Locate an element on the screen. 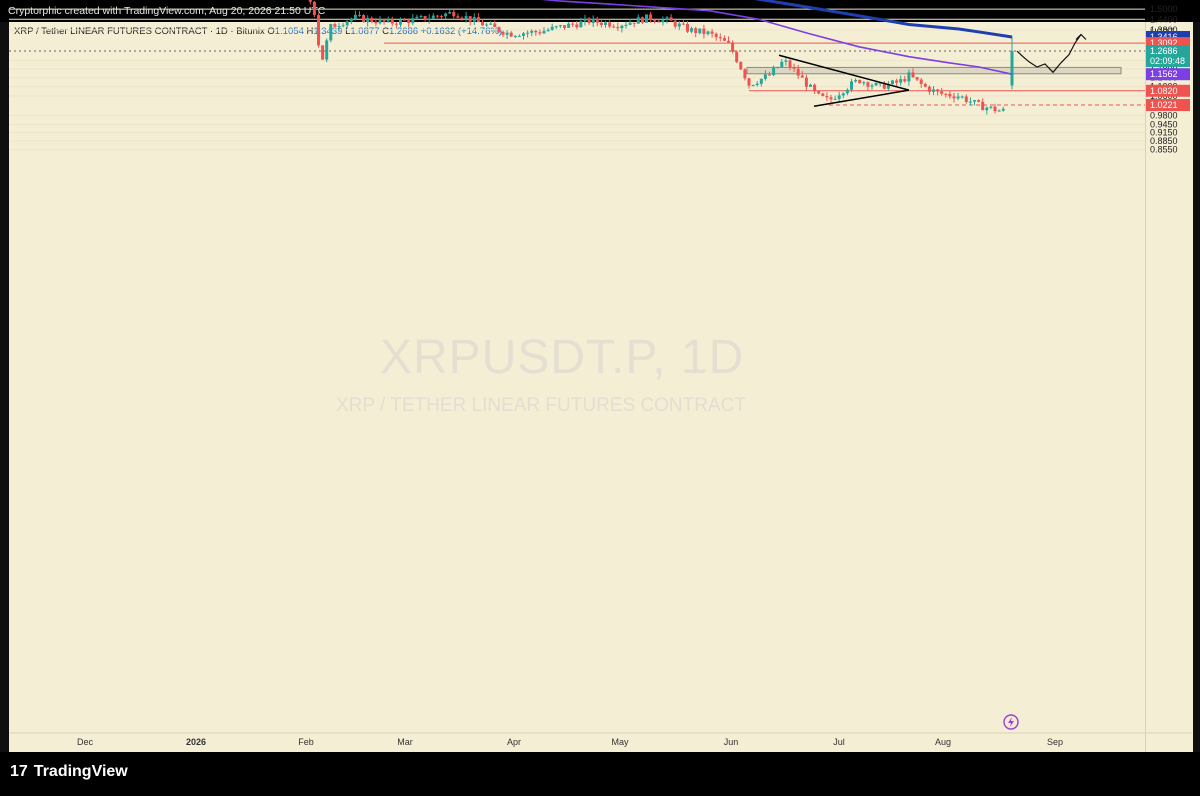  price-label: 1.3416 is located at coordinates (1164, 37).